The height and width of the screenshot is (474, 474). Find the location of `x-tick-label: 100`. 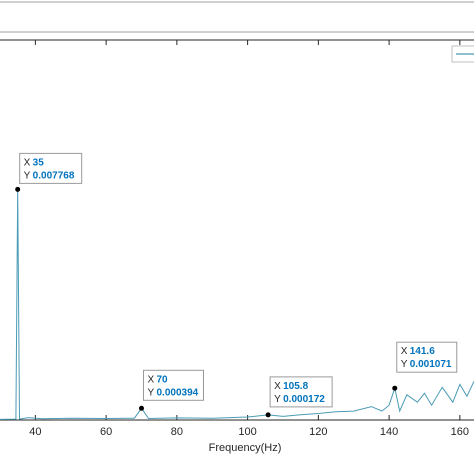

x-tick-label: 100 is located at coordinates (247, 432).